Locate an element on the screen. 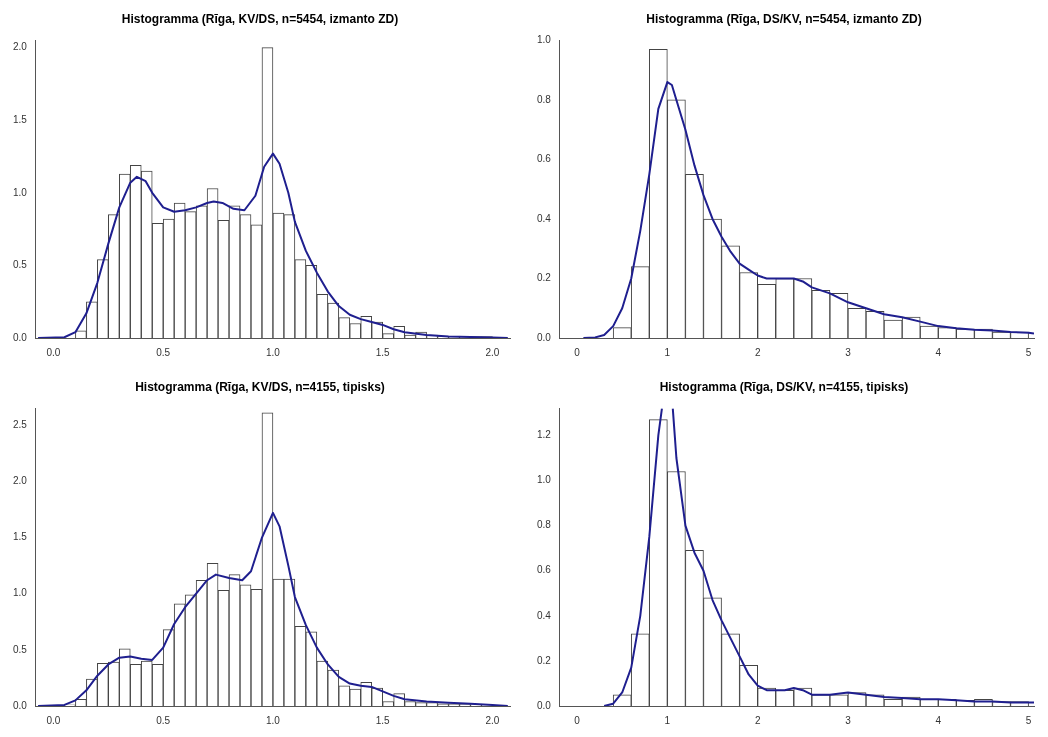 The width and height of the screenshot is (1048, 737). chart-title: Histogramma (Rīga, KV/DS, n=4155, tipisks) is located at coordinates (260, 386).